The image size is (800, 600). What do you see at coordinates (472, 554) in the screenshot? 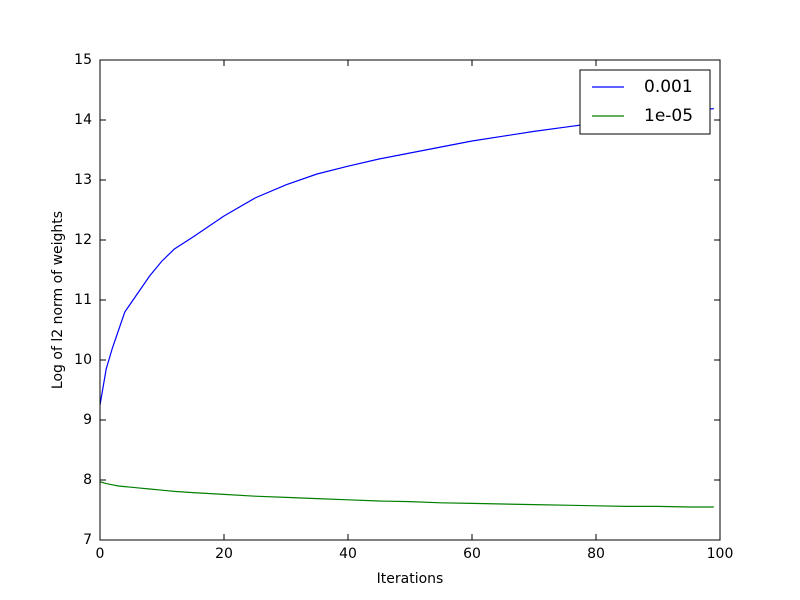
I see `x-tick-label: 60` at bounding box center [472, 554].